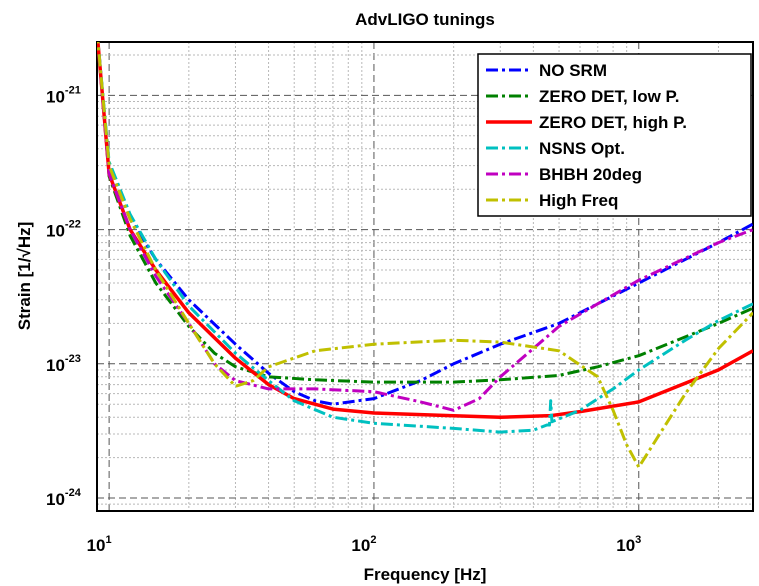 The image size is (759, 586). I want to click on legend-label-5: High Freq, so click(578, 200).